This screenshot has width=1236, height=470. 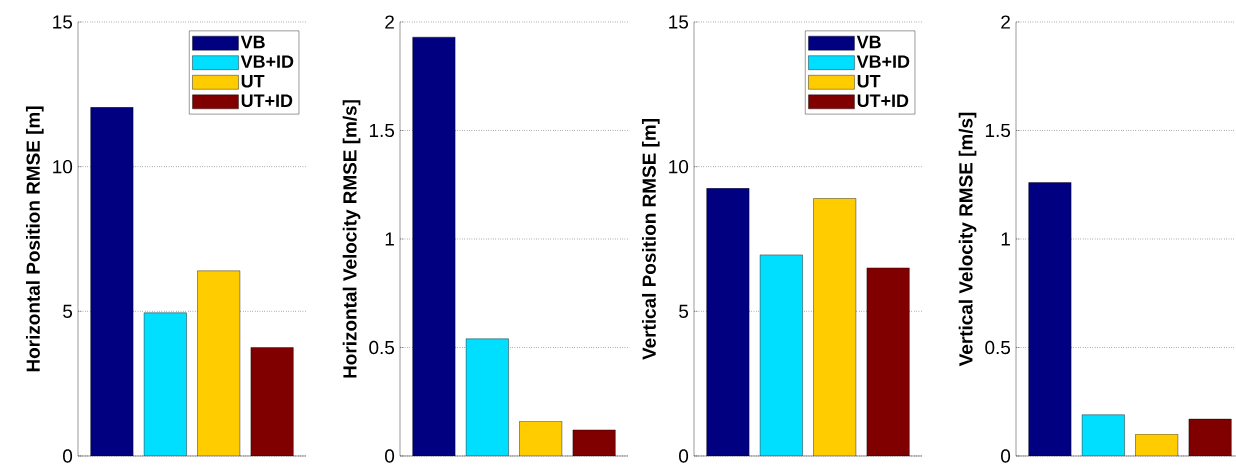 What do you see at coordinates (967, 239) in the screenshot?
I see `y-axis-title: Vertical Velocity RMSE [m/s]` at bounding box center [967, 239].